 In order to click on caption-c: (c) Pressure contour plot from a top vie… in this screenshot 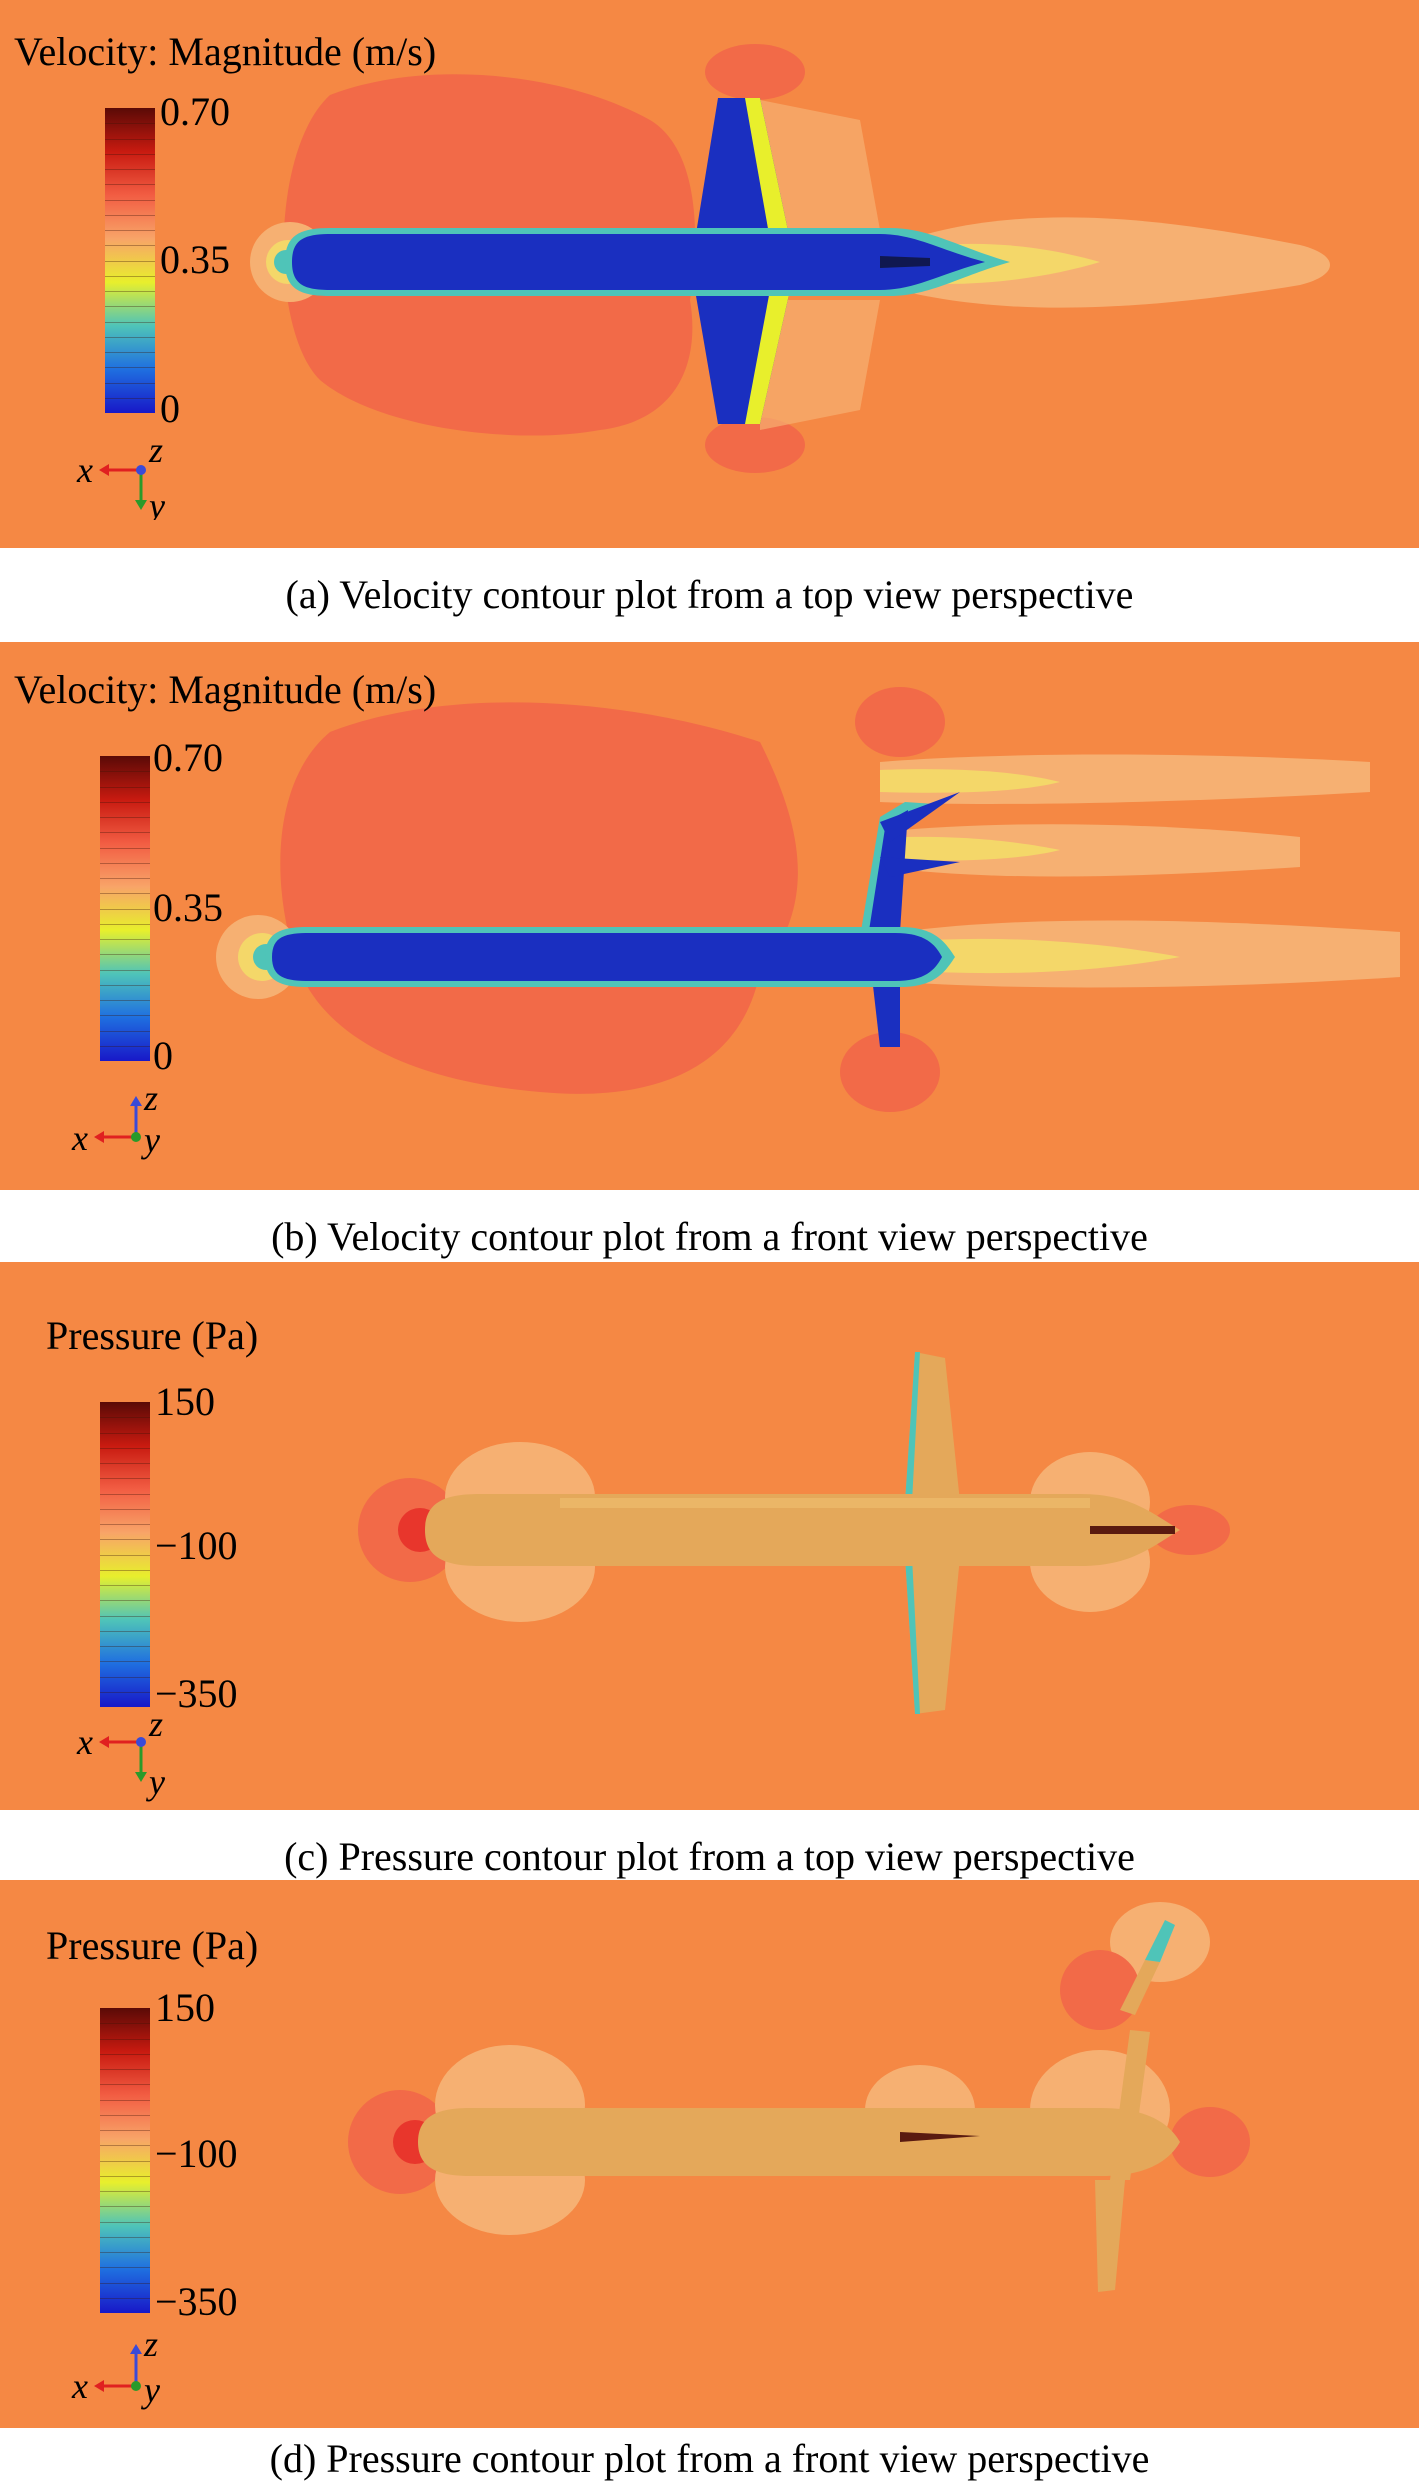, I will do `click(709, 1856)`.